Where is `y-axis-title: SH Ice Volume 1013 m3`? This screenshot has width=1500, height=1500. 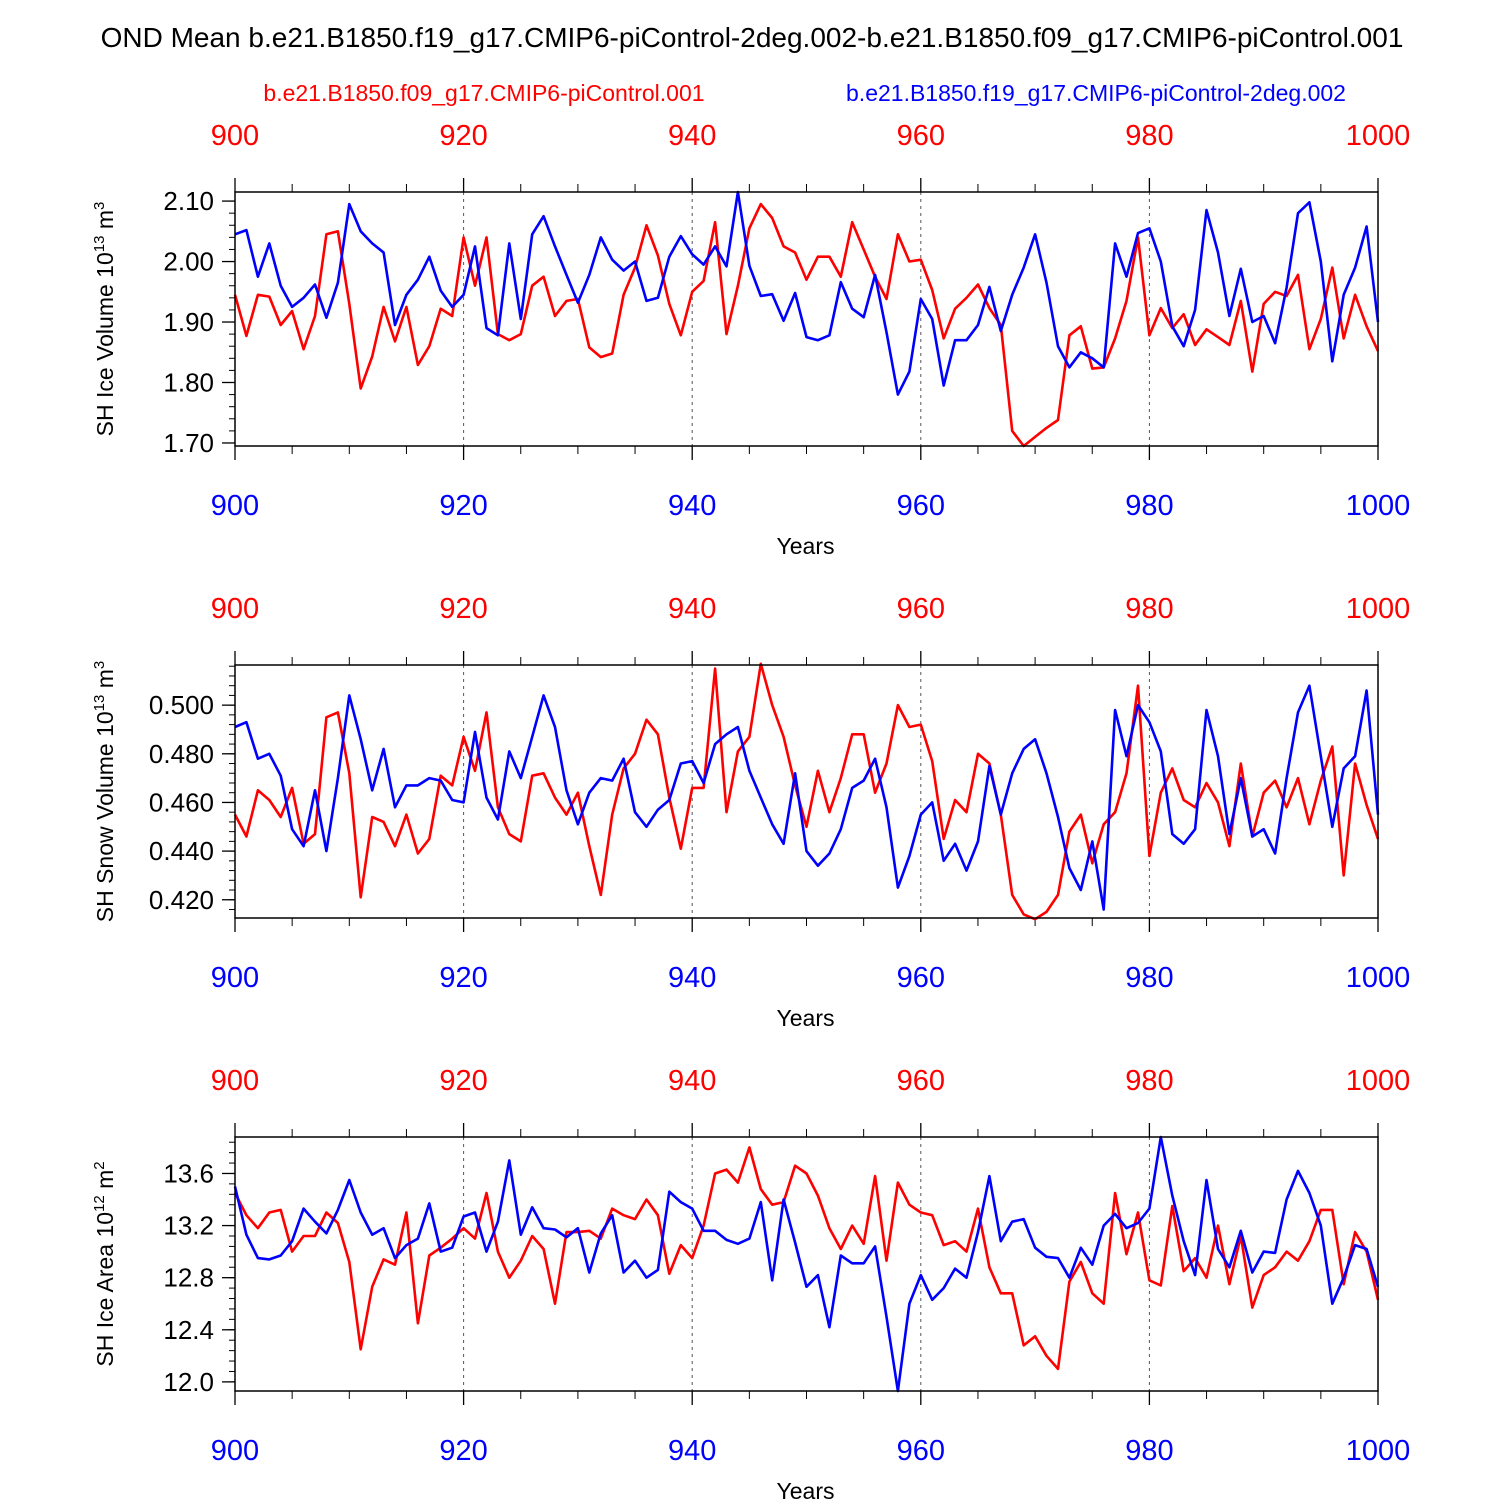 y-axis-title: SH Ice Volume 1013 m3 is located at coordinates (104, 319).